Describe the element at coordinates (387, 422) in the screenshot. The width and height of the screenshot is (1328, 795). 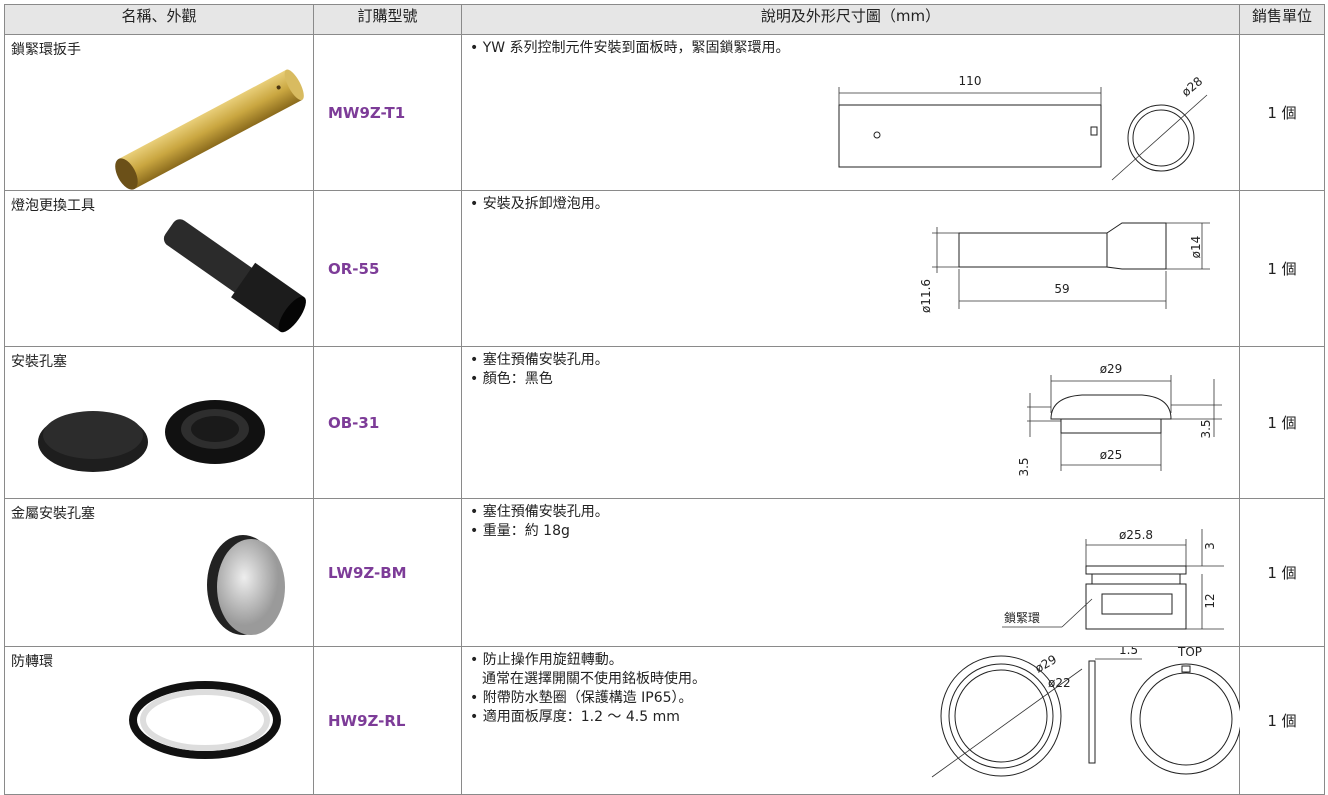
I see `model: OB-31` at that location.